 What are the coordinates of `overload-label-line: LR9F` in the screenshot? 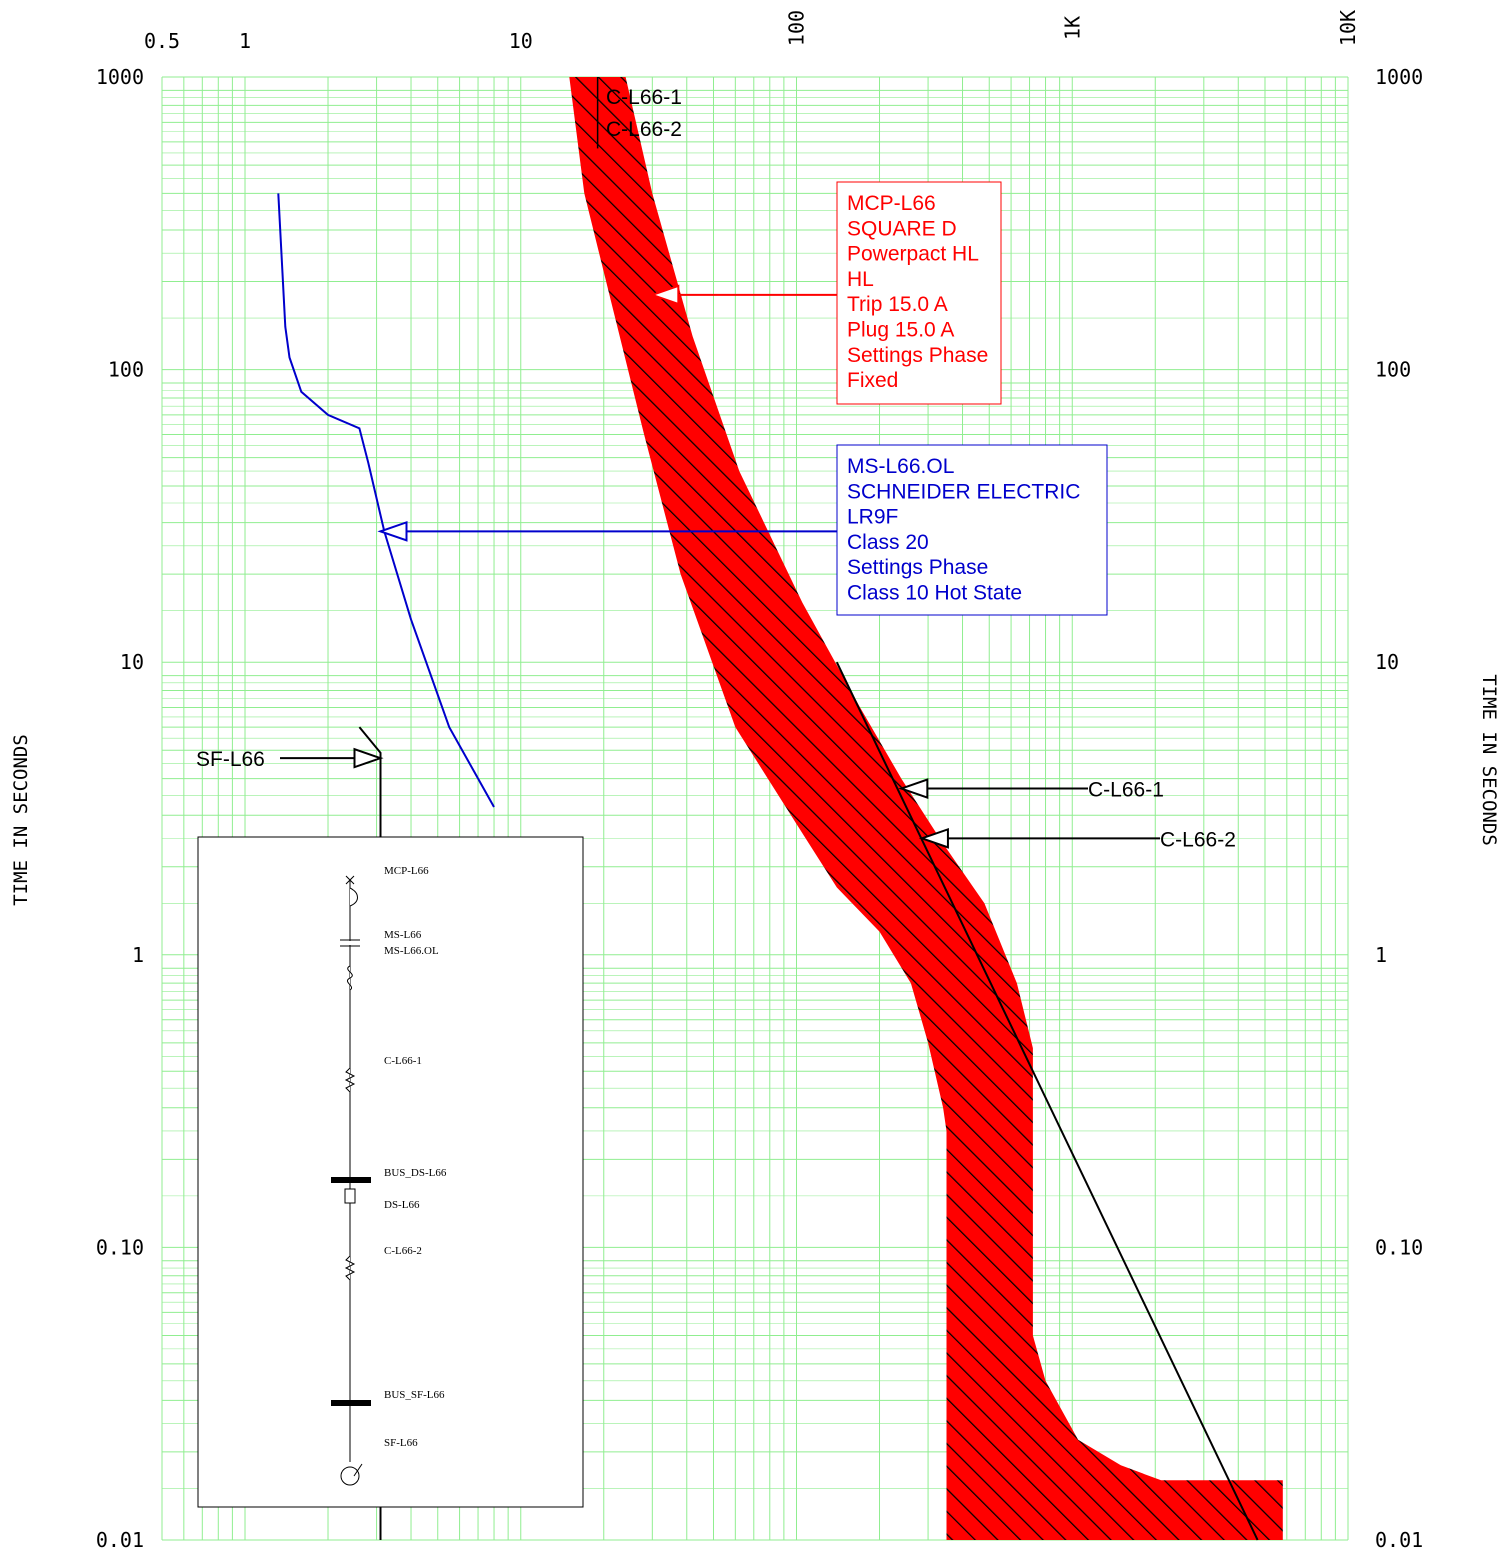 It's located at (872, 517).